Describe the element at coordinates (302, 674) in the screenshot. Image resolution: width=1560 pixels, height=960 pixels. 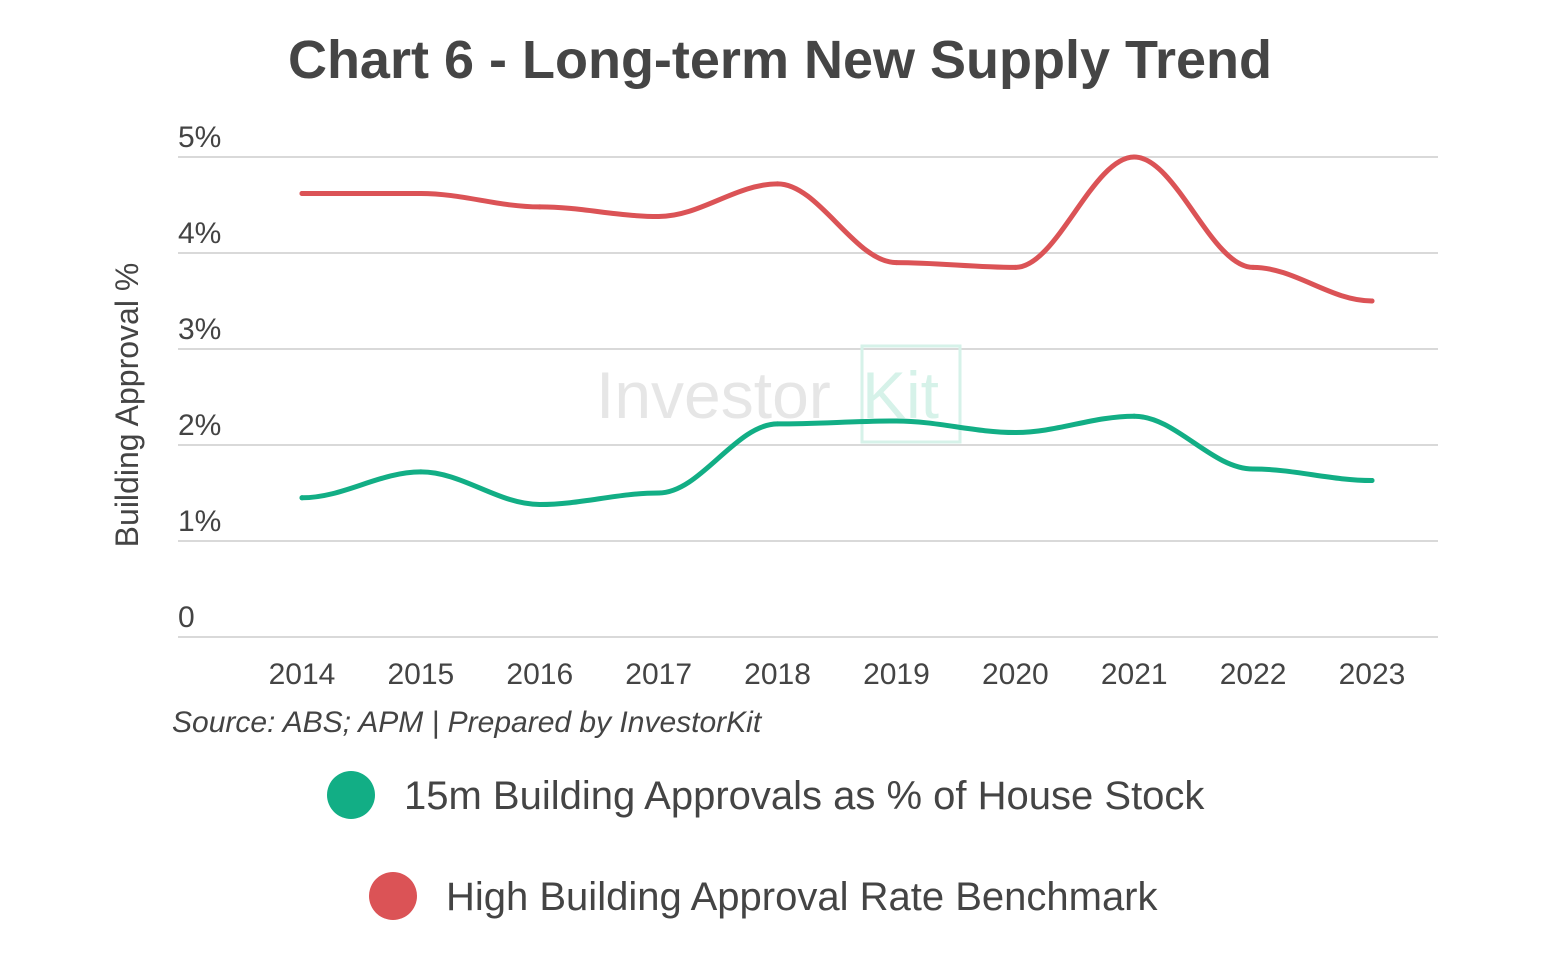
I see `x-tick-label: 2014` at that location.